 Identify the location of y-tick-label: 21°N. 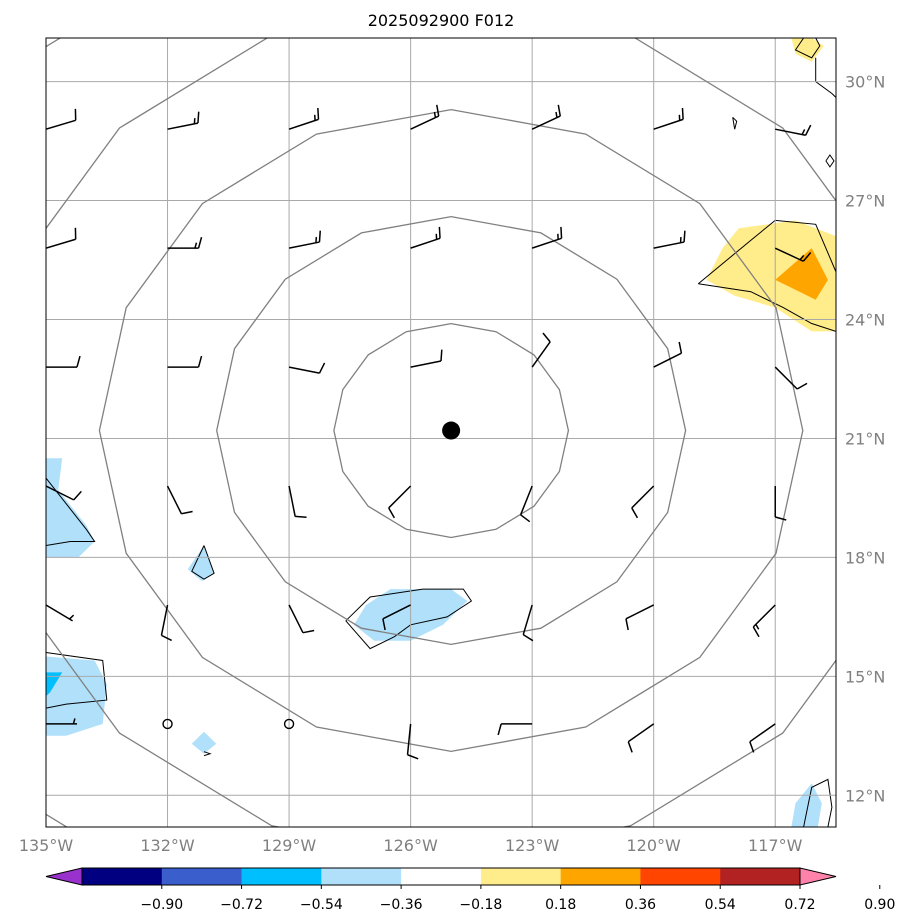
(865, 438).